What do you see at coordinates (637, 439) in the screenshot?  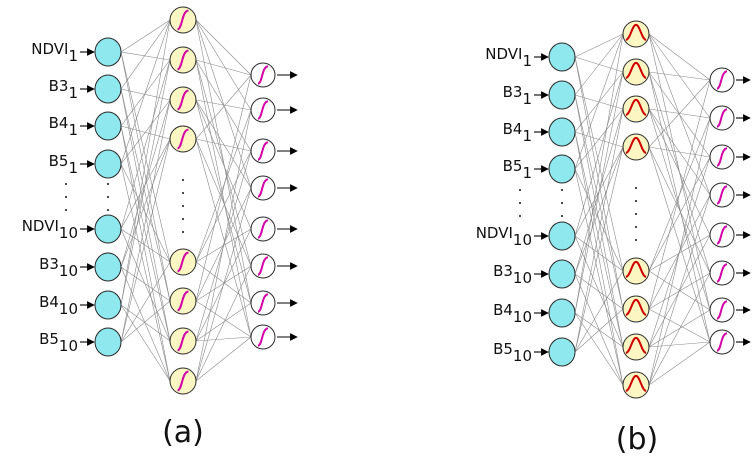 I see `panel-caption: (b)` at bounding box center [637, 439].